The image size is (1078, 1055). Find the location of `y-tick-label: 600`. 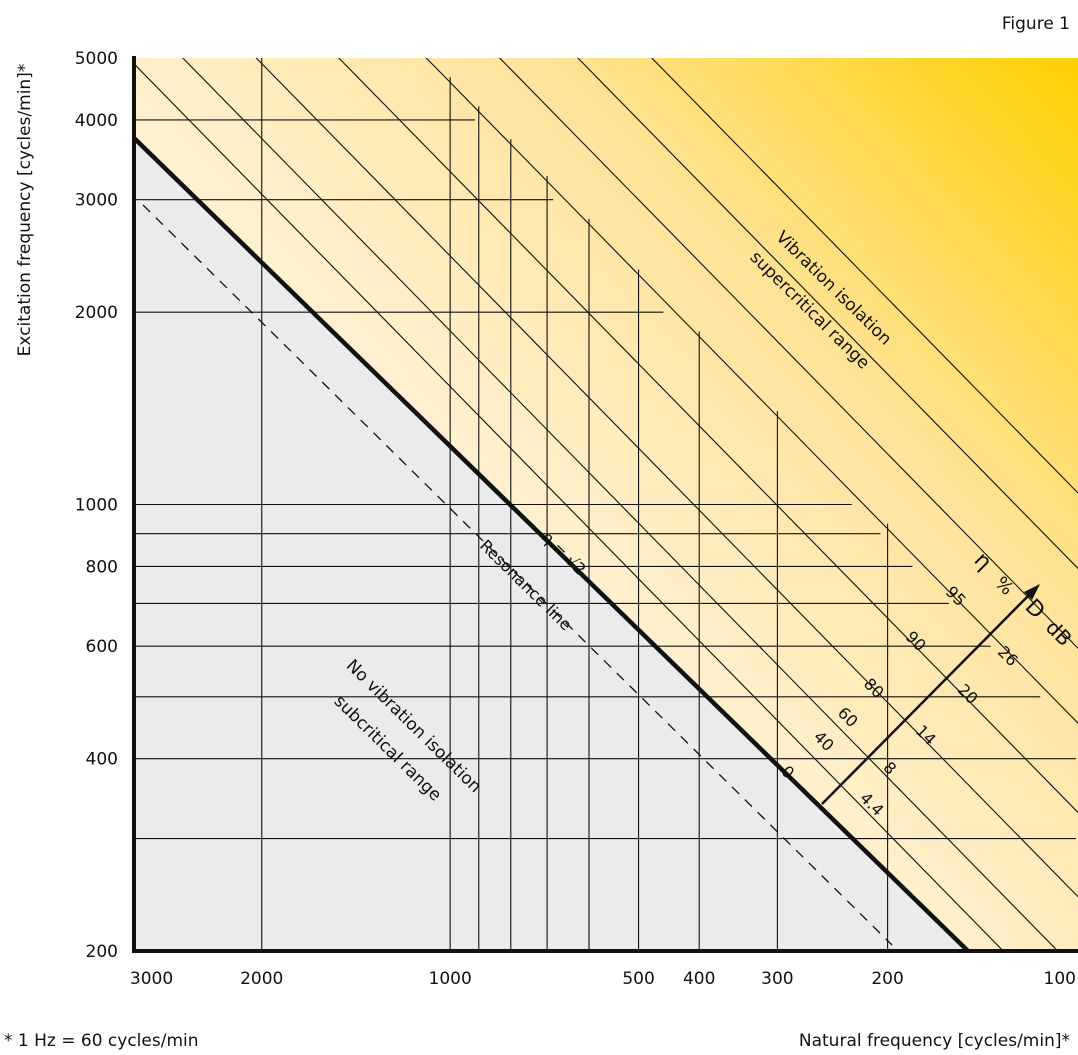

y-tick-label: 600 is located at coordinates (102, 647).